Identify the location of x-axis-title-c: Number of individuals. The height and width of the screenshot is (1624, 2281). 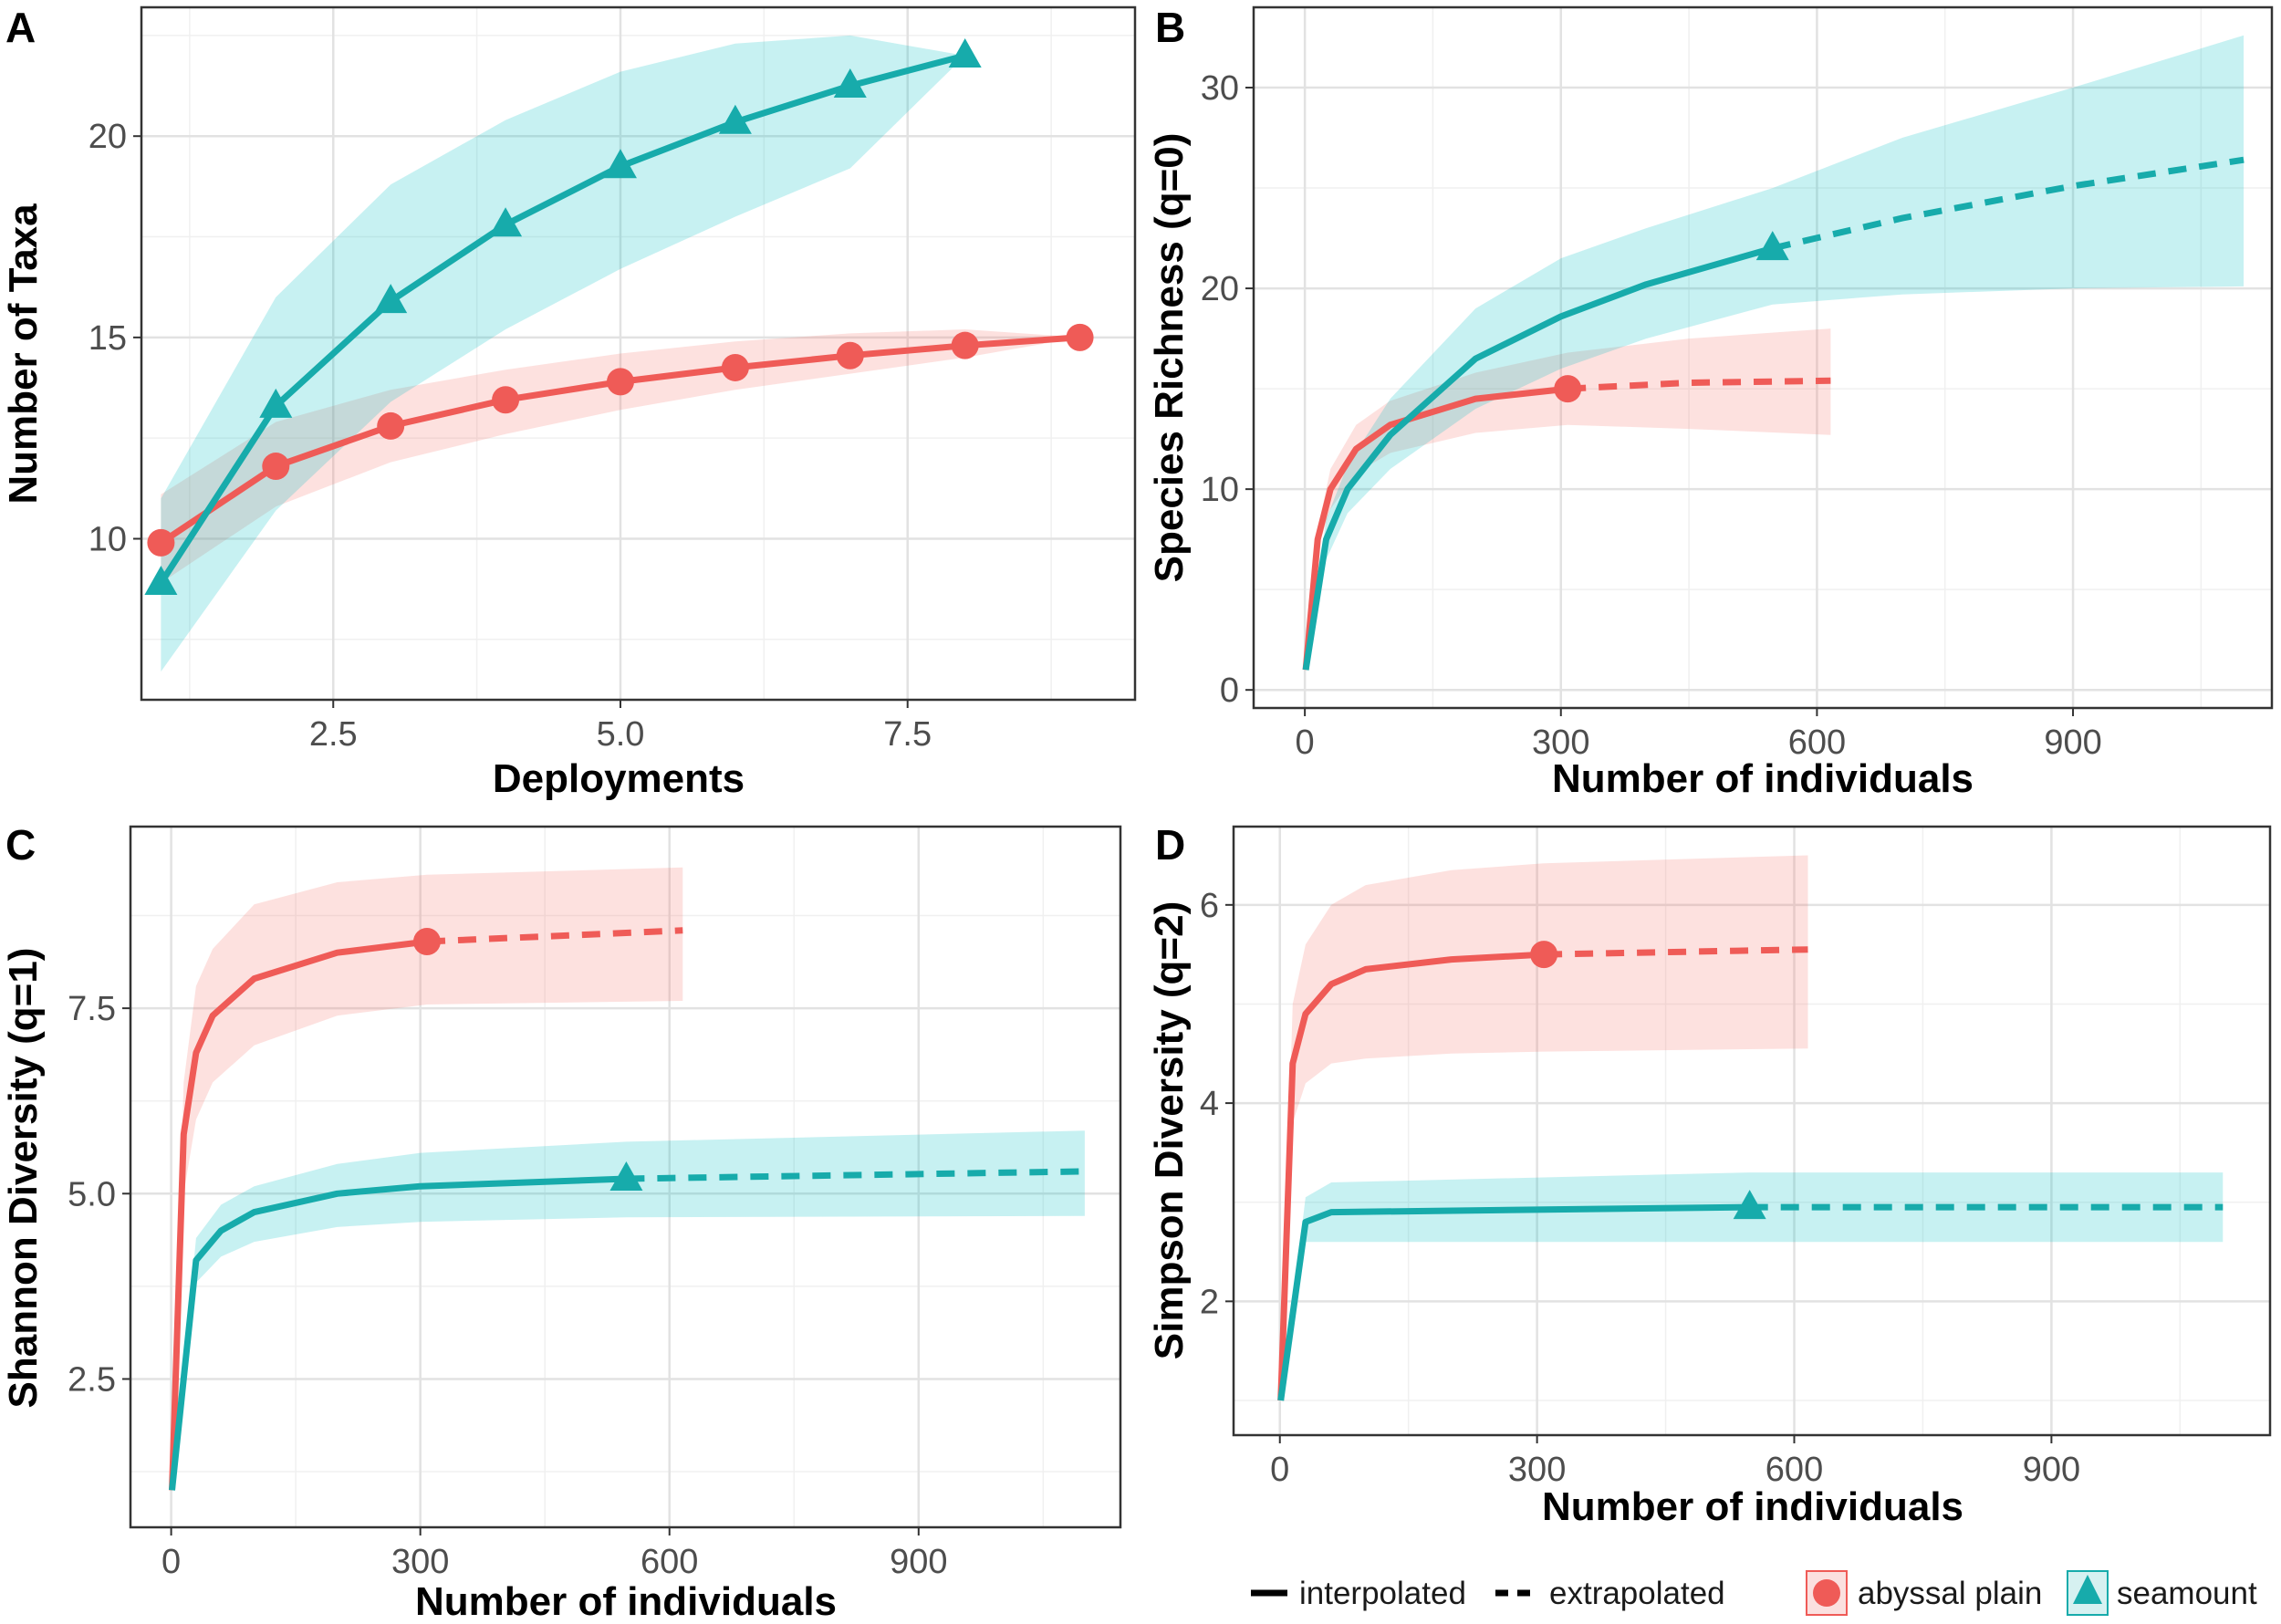
(626, 1601).